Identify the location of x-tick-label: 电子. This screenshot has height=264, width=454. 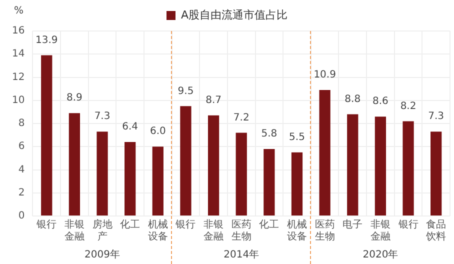
(352, 224).